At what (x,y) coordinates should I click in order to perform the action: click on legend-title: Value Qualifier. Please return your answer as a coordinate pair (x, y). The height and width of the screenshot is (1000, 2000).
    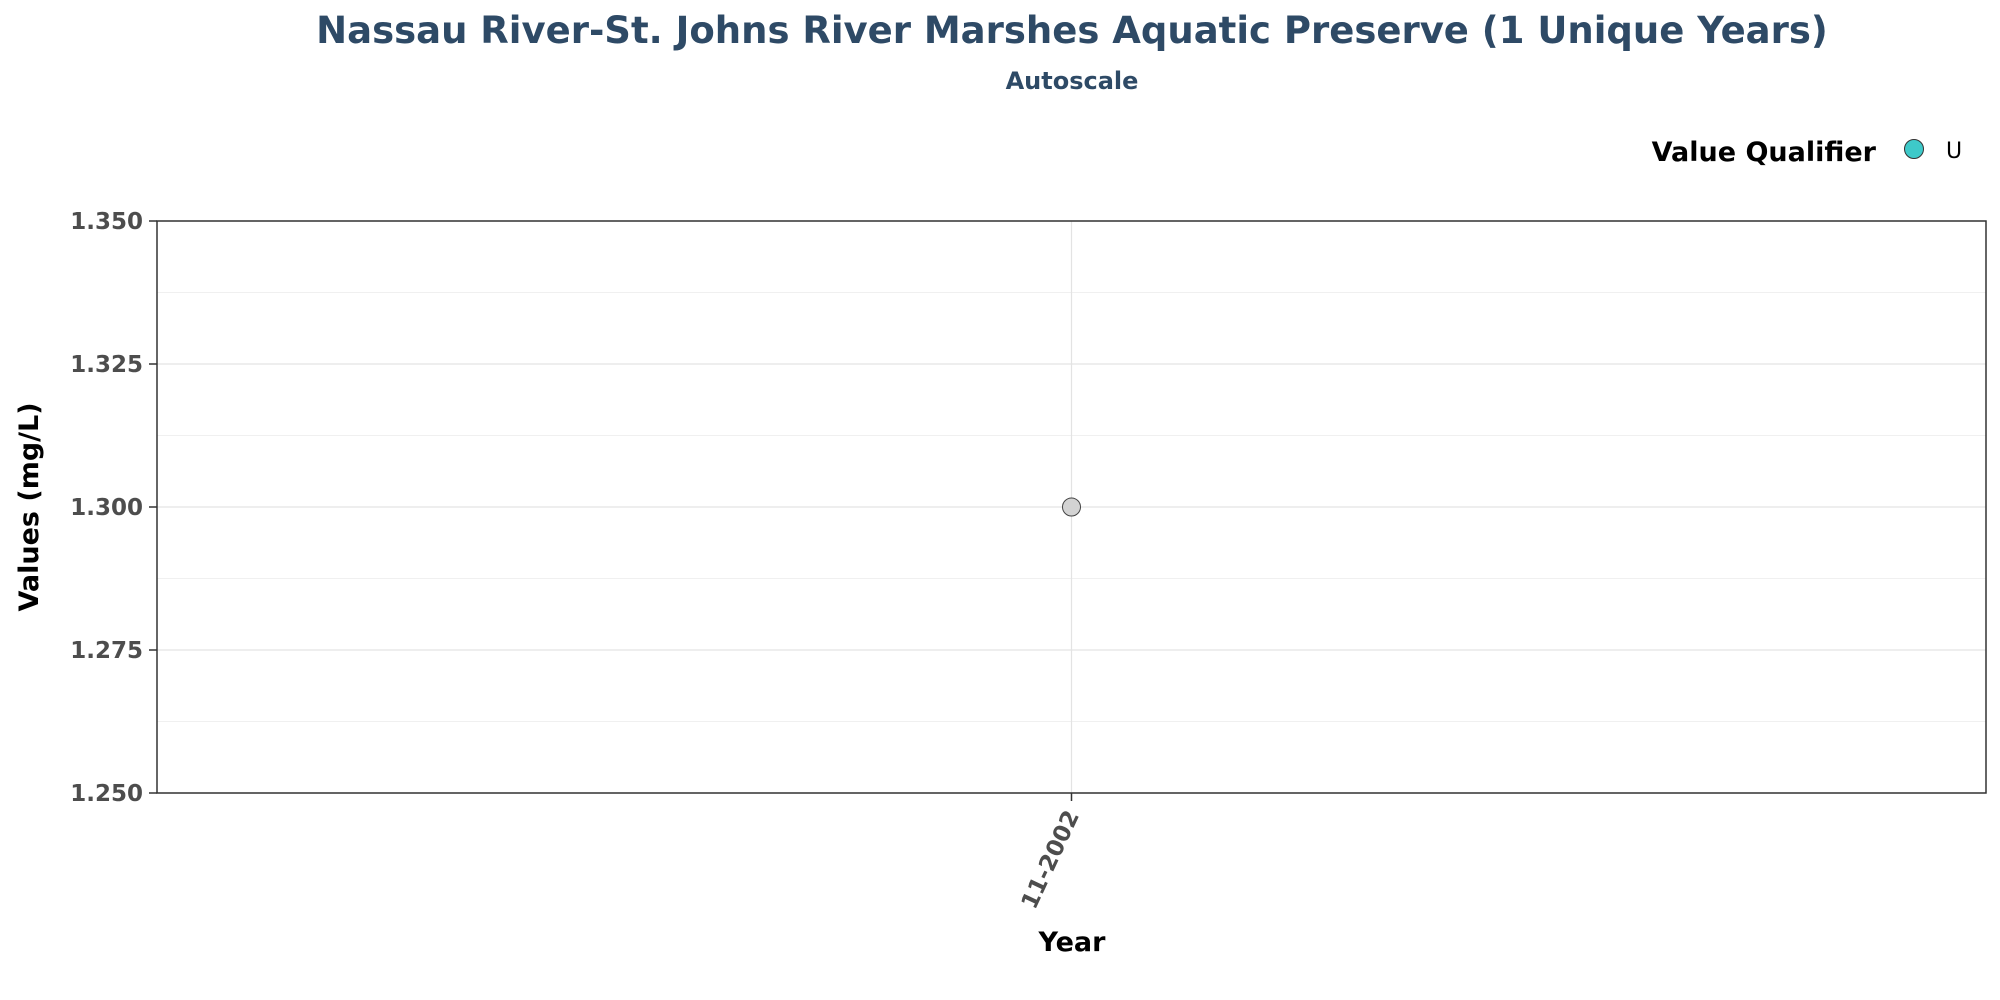
    Looking at the image, I should click on (1764, 152).